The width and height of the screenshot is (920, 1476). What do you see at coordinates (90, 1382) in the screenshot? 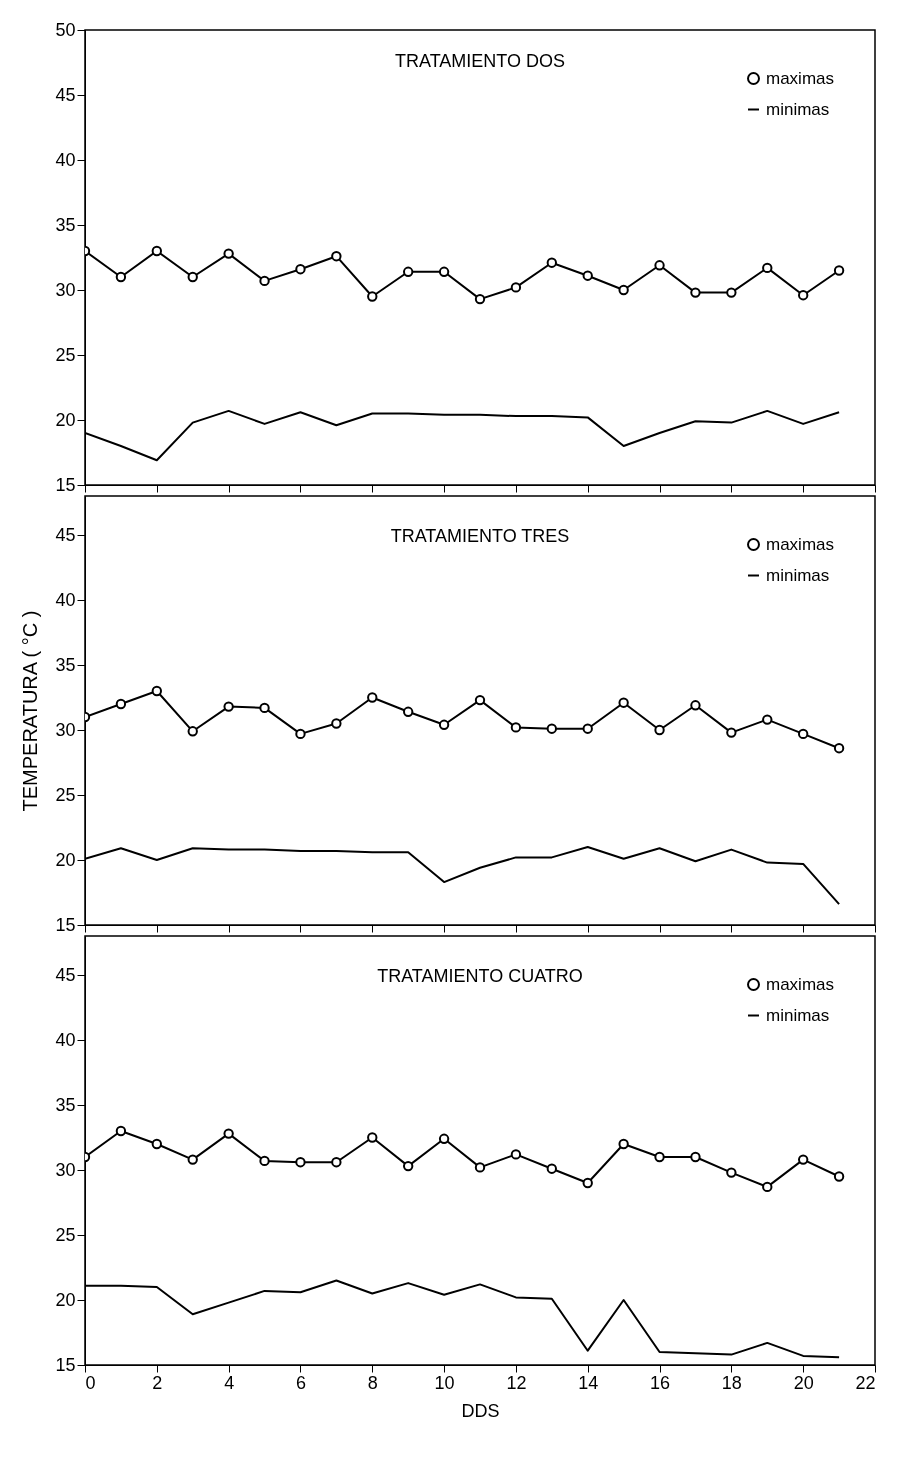
I see `x-tick-label: 0` at bounding box center [90, 1382].